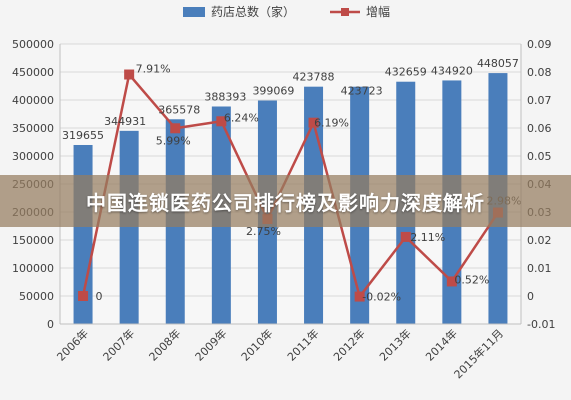 The width and height of the screenshot is (571, 400). What do you see at coordinates (83, 135) in the screenshot?
I see `bar-value-label: 319655` at bounding box center [83, 135].